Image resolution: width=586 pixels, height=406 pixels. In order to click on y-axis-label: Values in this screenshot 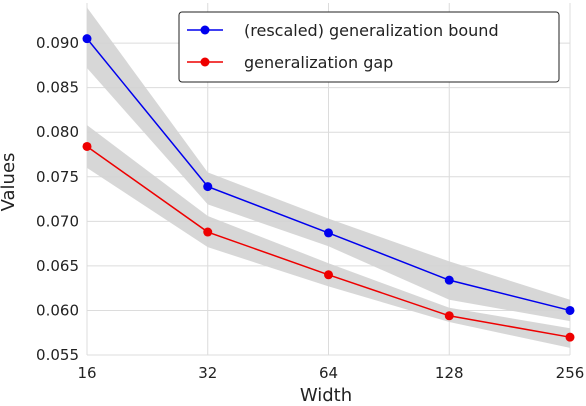, I will do `click(9, 182)`.